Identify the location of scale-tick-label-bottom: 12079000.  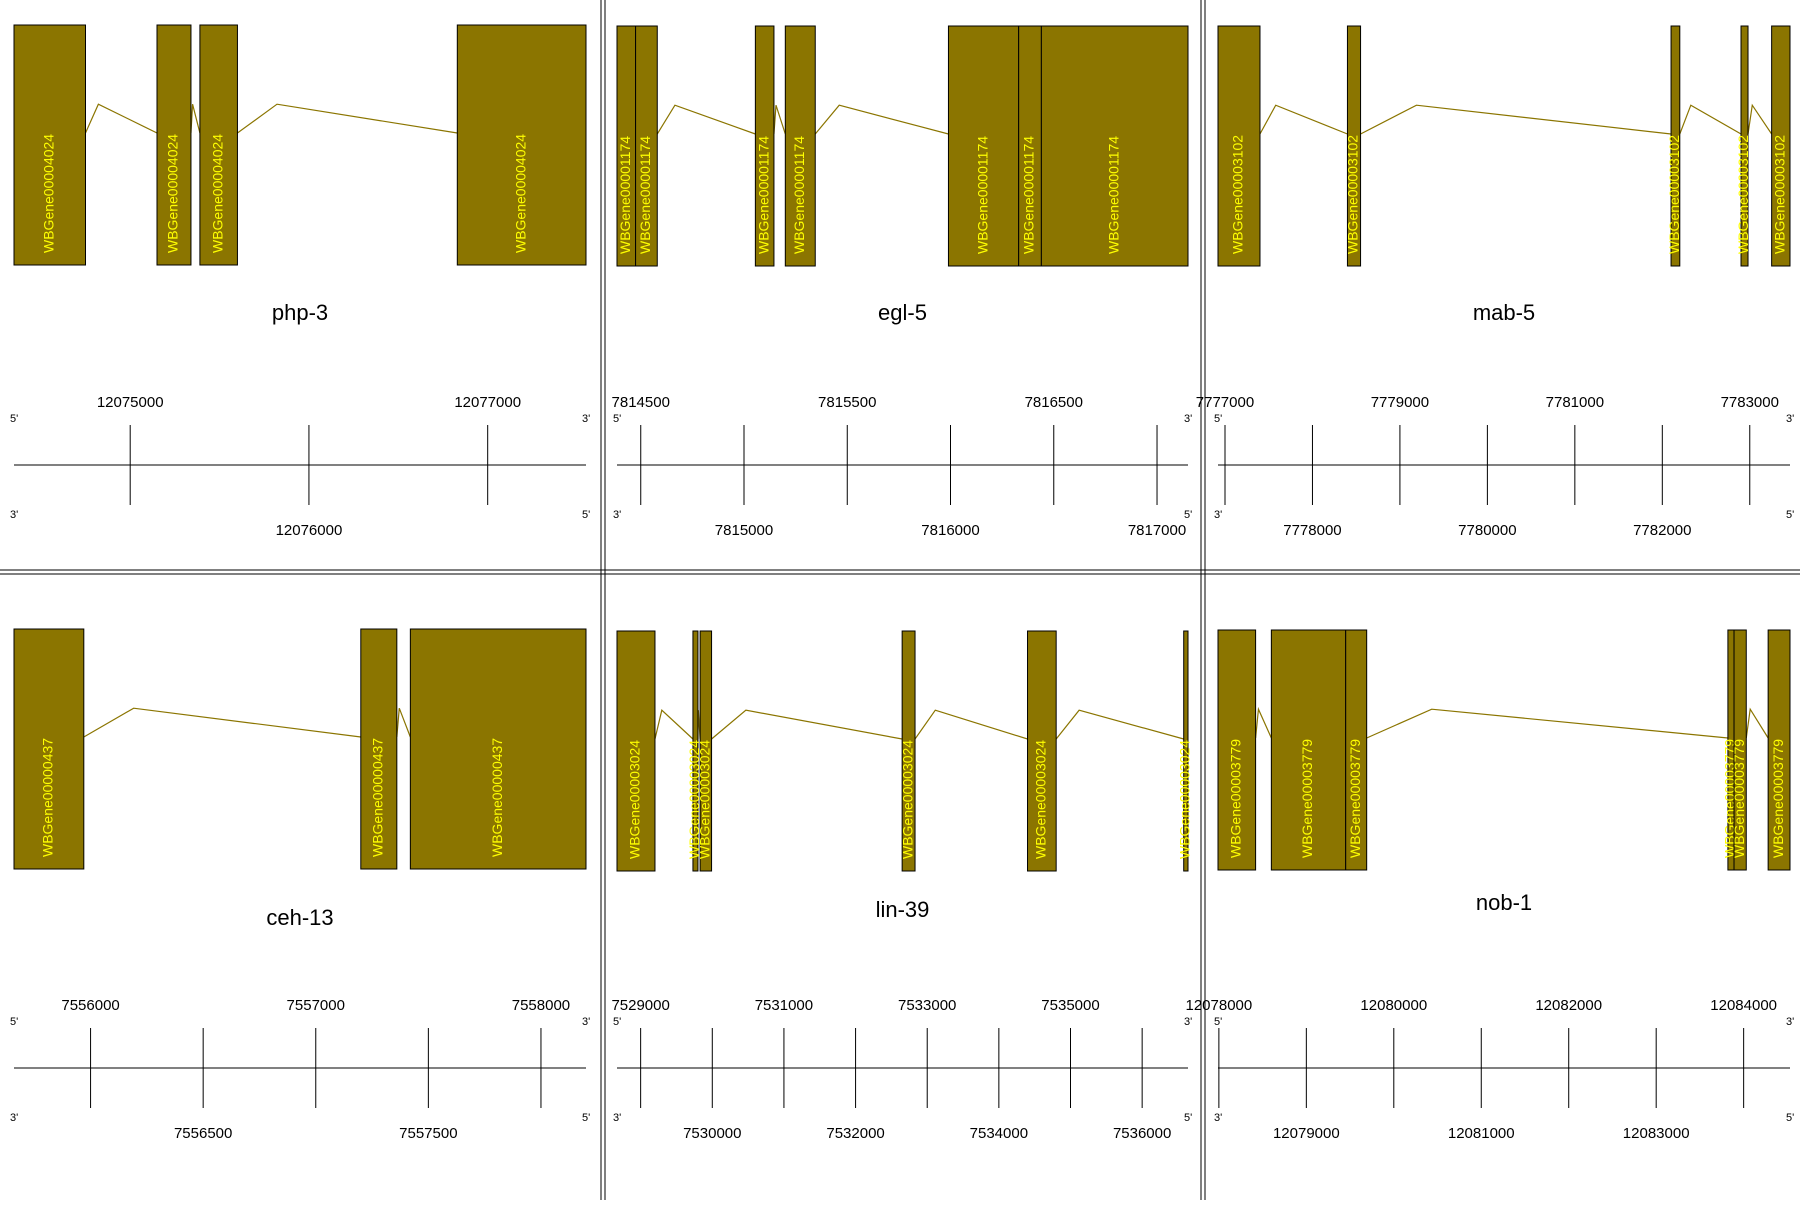
(1306, 1133).